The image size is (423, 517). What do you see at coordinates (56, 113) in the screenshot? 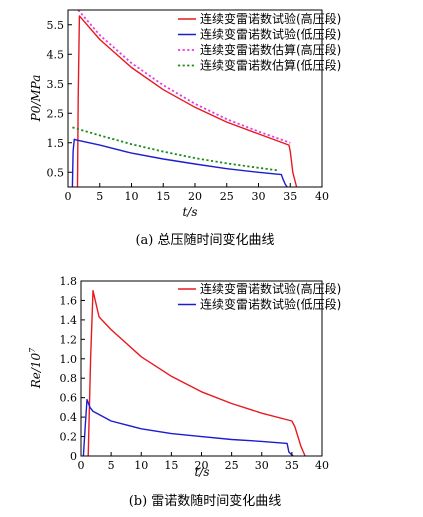
I see `chart-a-y-tick-label: 2.5` at bounding box center [56, 113].